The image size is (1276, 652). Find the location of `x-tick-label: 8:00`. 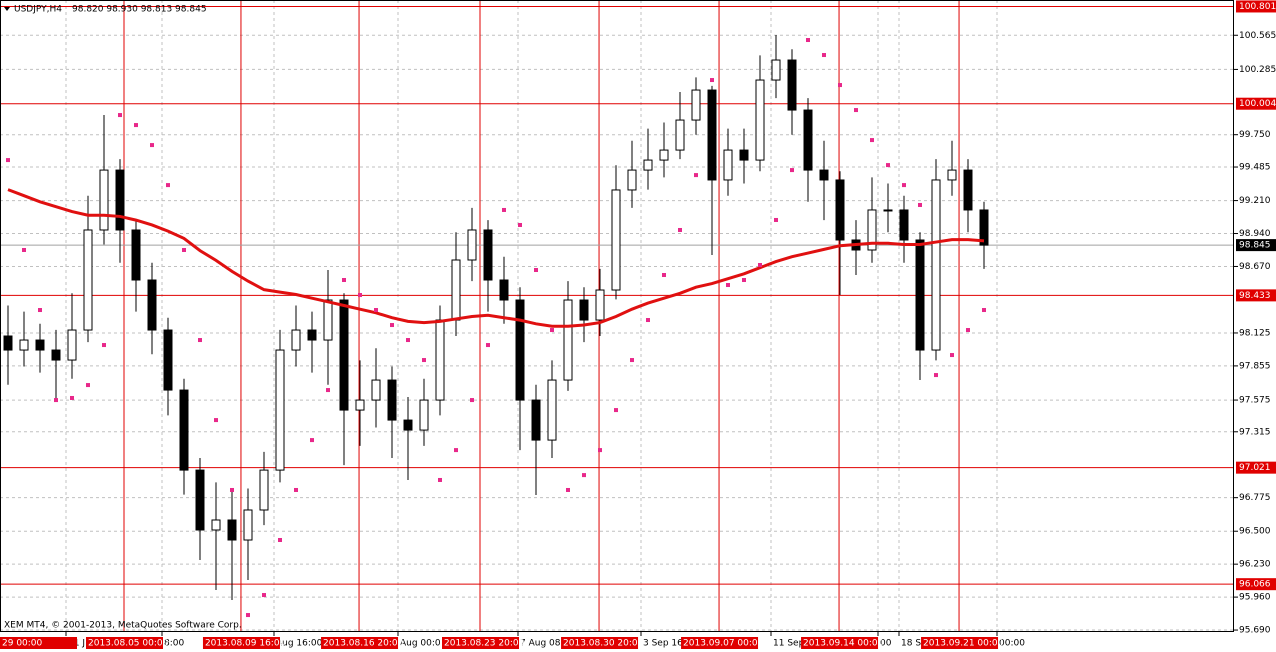

x-tick-label: 8:00 is located at coordinates (174, 644).